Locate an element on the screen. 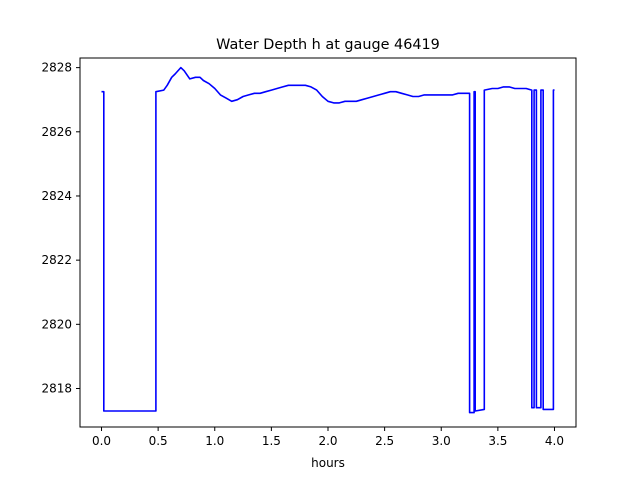 The image size is (640, 480). y-tick-label: 2818 is located at coordinates (56, 388).